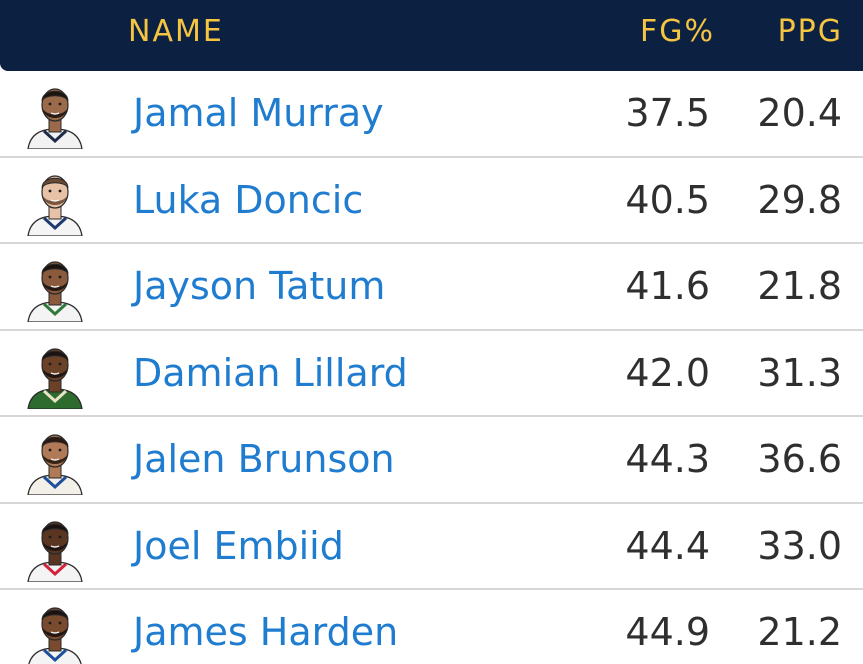  Describe the element at coordinates (799, 372) in the screenshot. I see `ppg-value: 31.3` at that location.